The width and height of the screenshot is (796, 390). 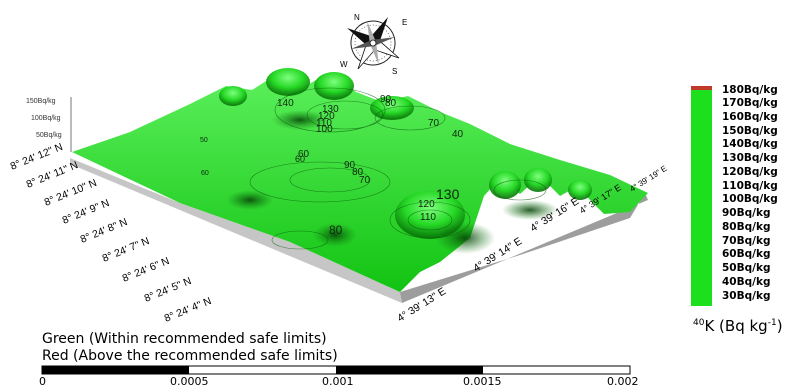 What do you see at coordinates (188, 310) in the screenshot?
I see `latitude-label: 8° 24' 4" N` at bounding box center [188, 310].